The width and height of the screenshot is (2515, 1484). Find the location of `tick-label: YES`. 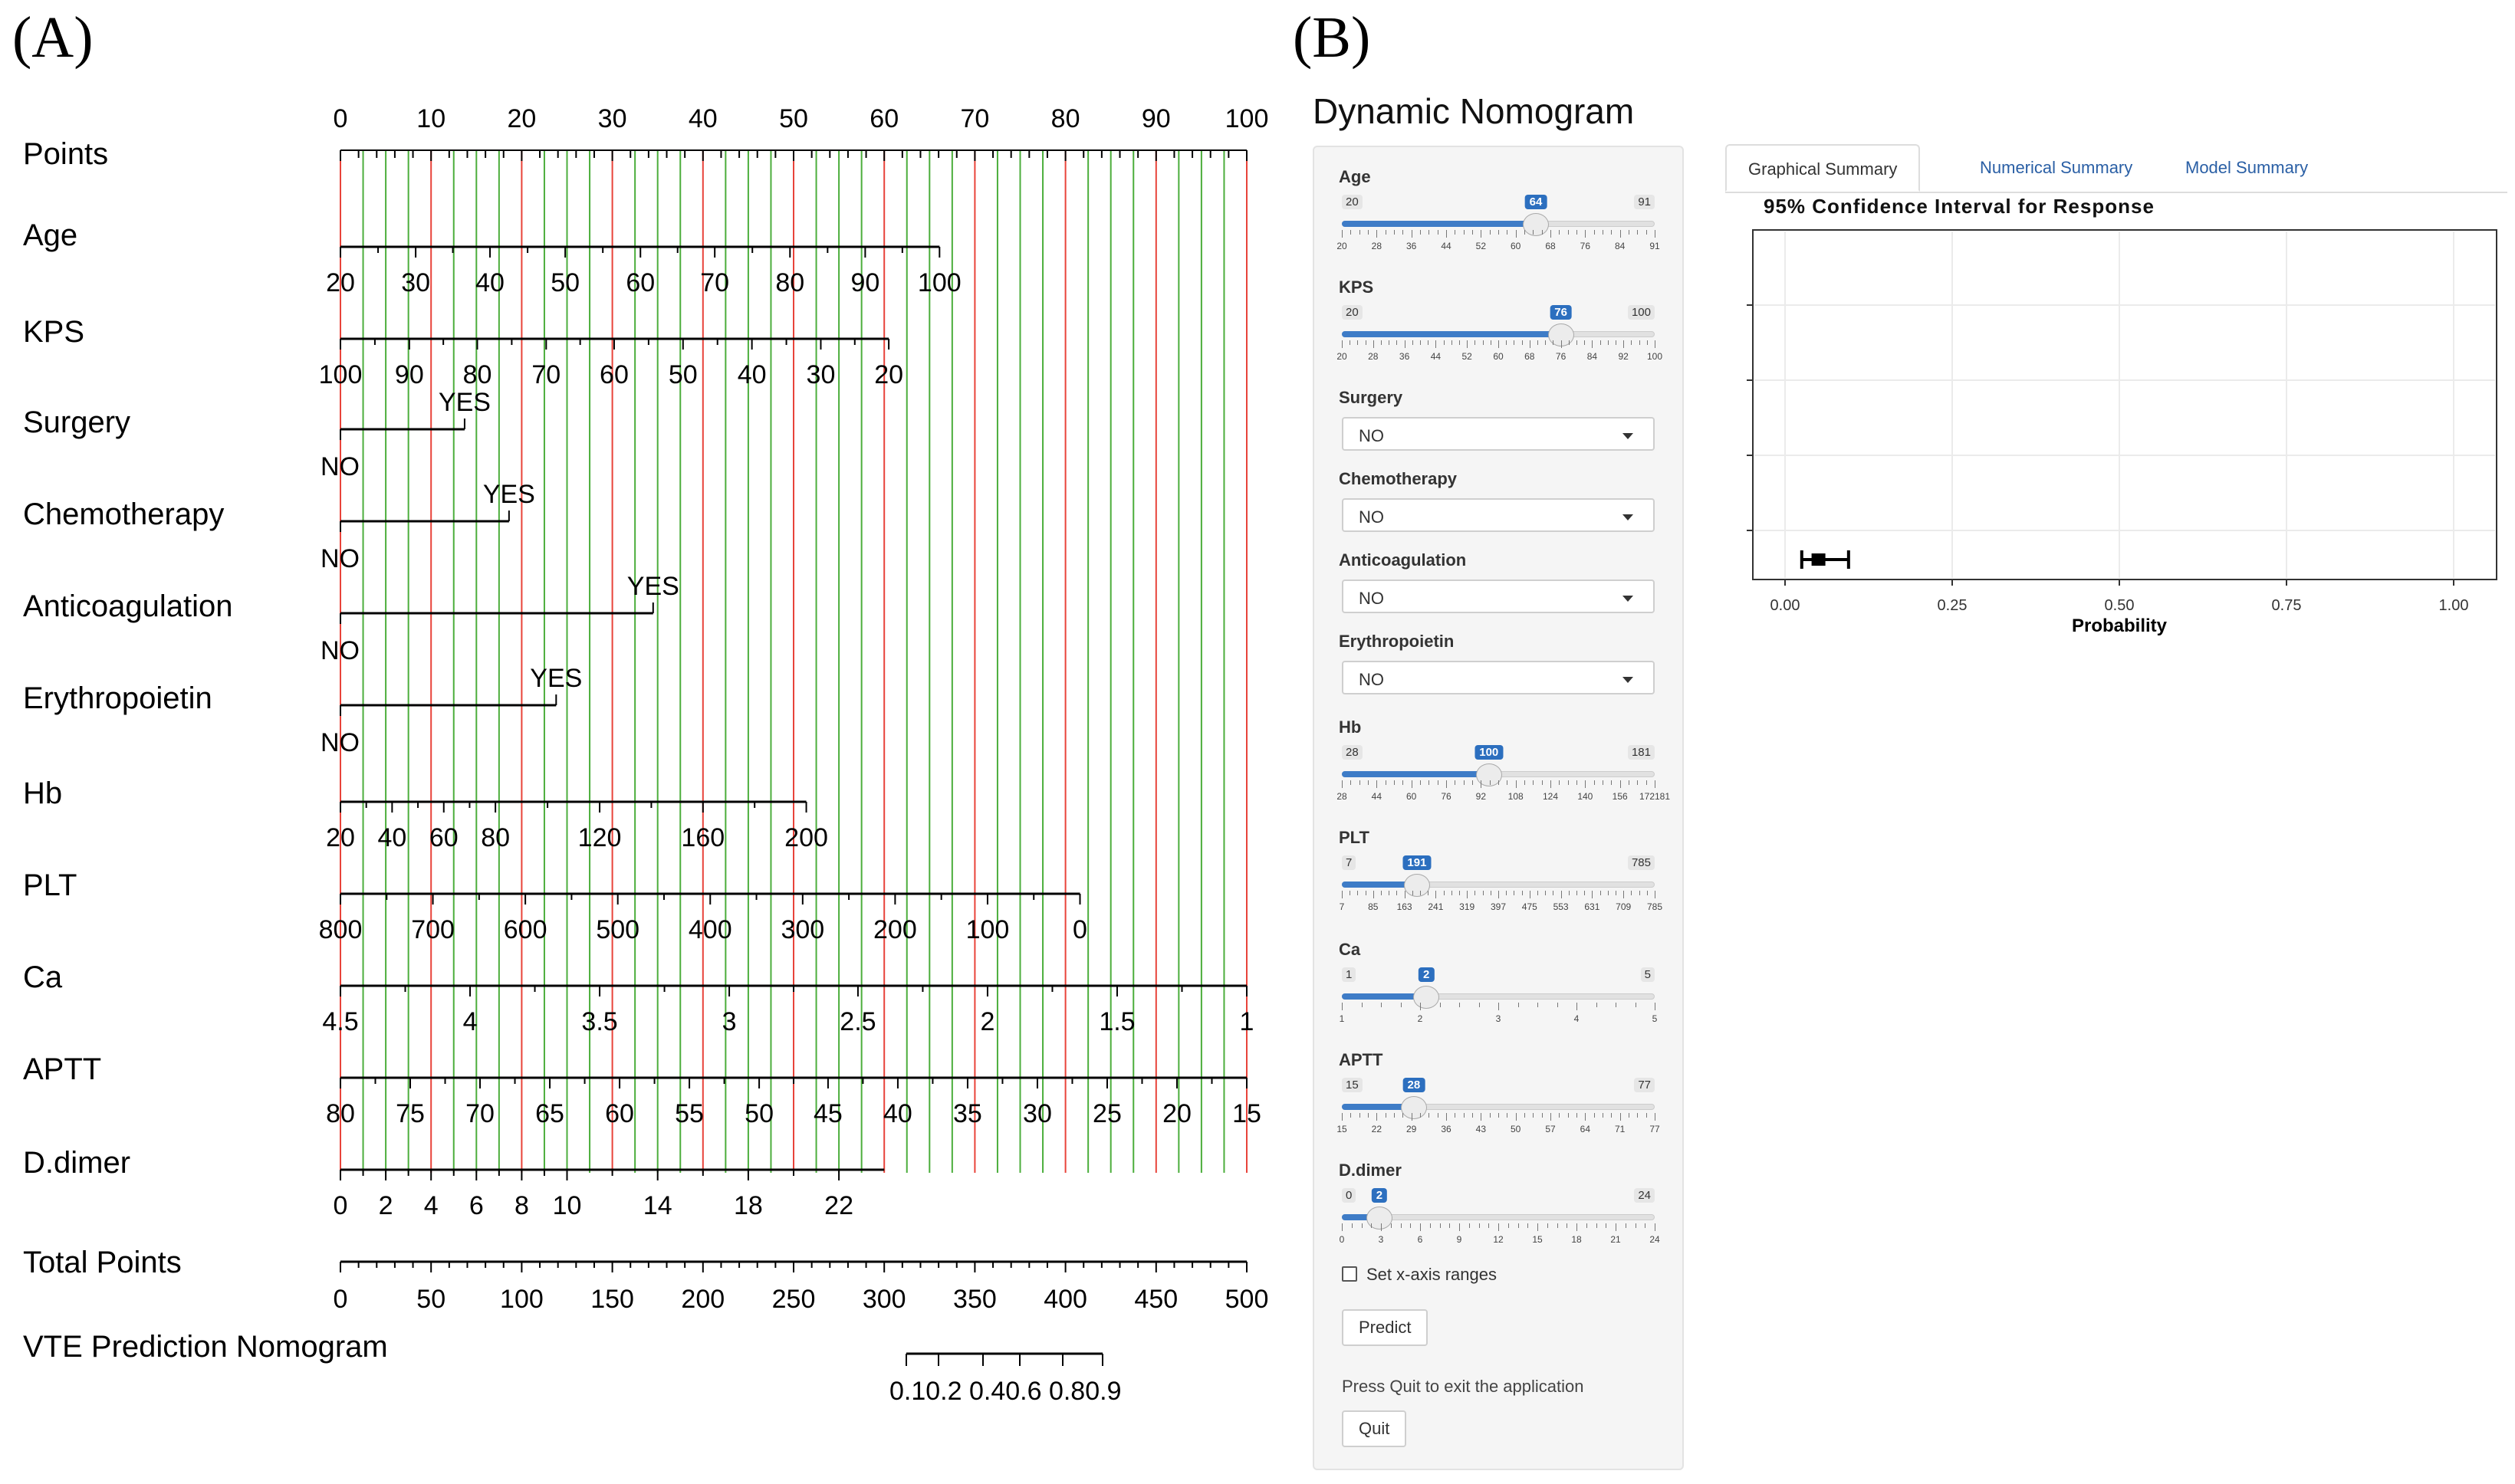

tick-label: YES is located at coordinates (556, 678).